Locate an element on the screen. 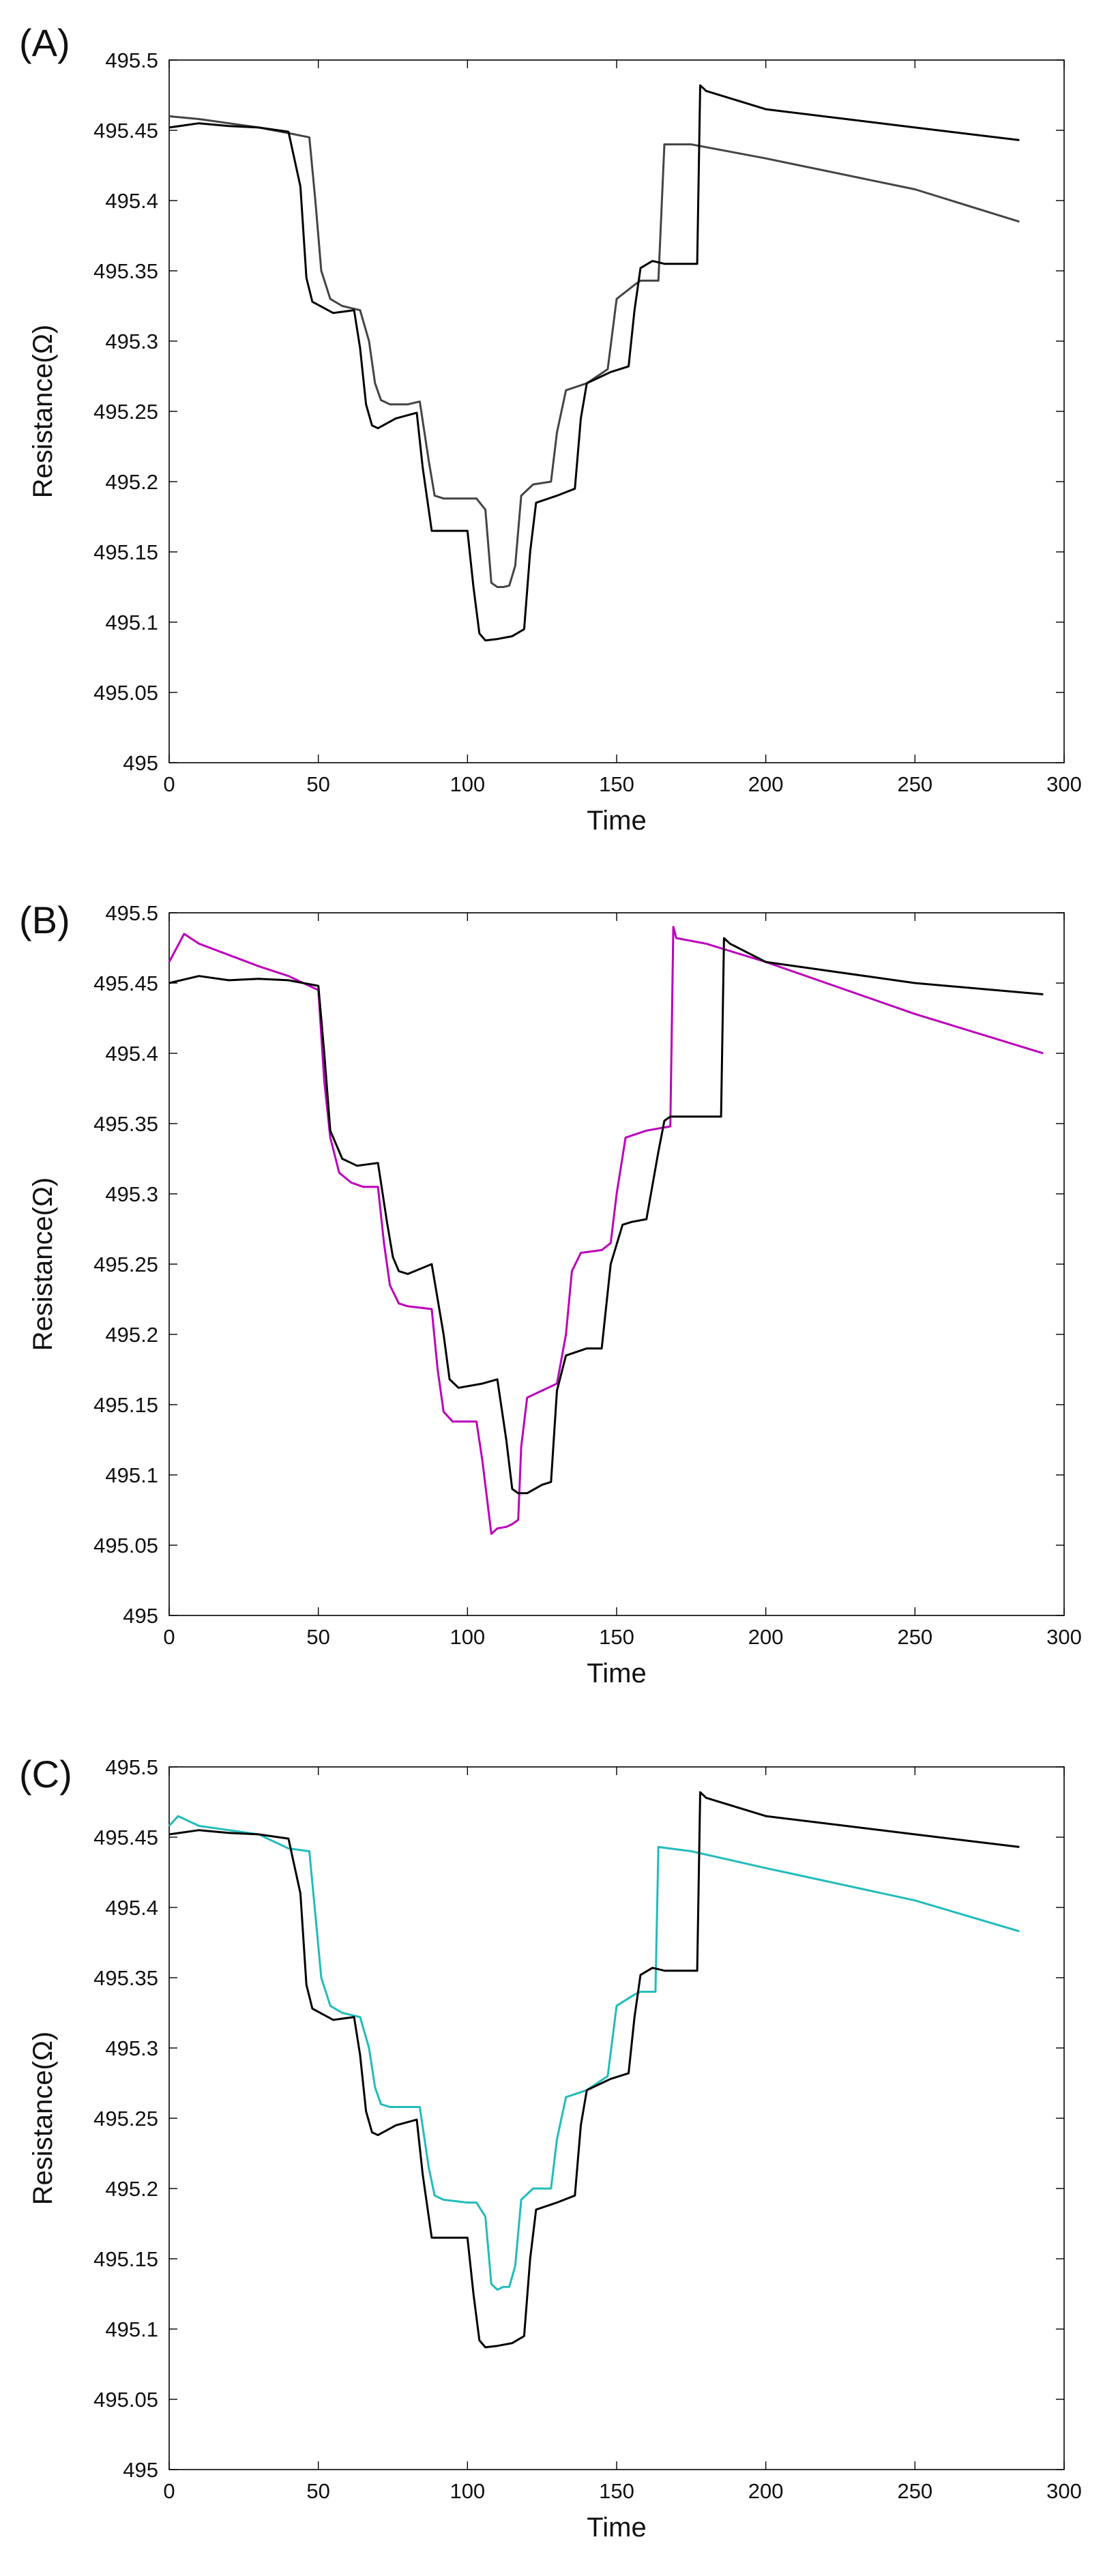 This screenshot has height=2576, width=1118. panel-label: (B) is located at coordinates (44, 919).